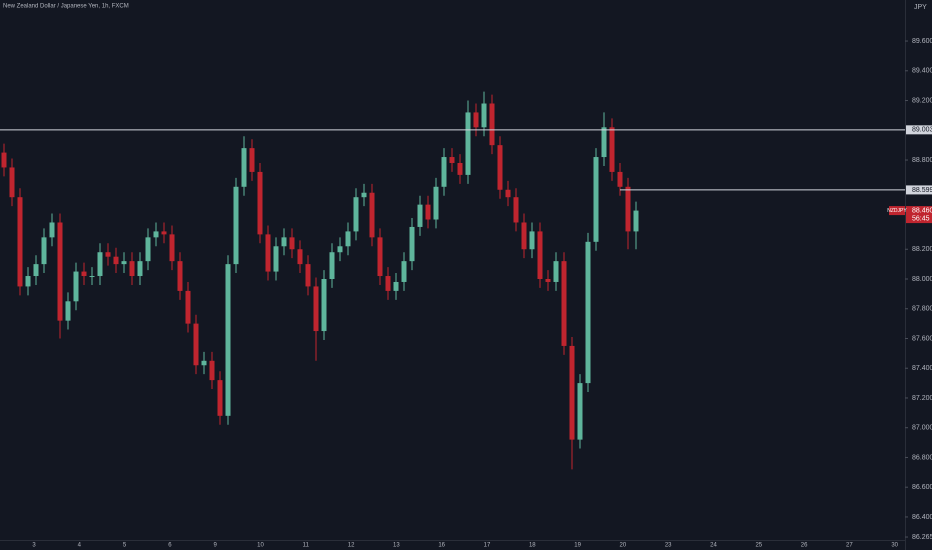 The width and height of the screenshot is (932, 550). Describe the element at coordinates (922, 210) in the screenshot. I see `last-price-label: 88.460` at that location.